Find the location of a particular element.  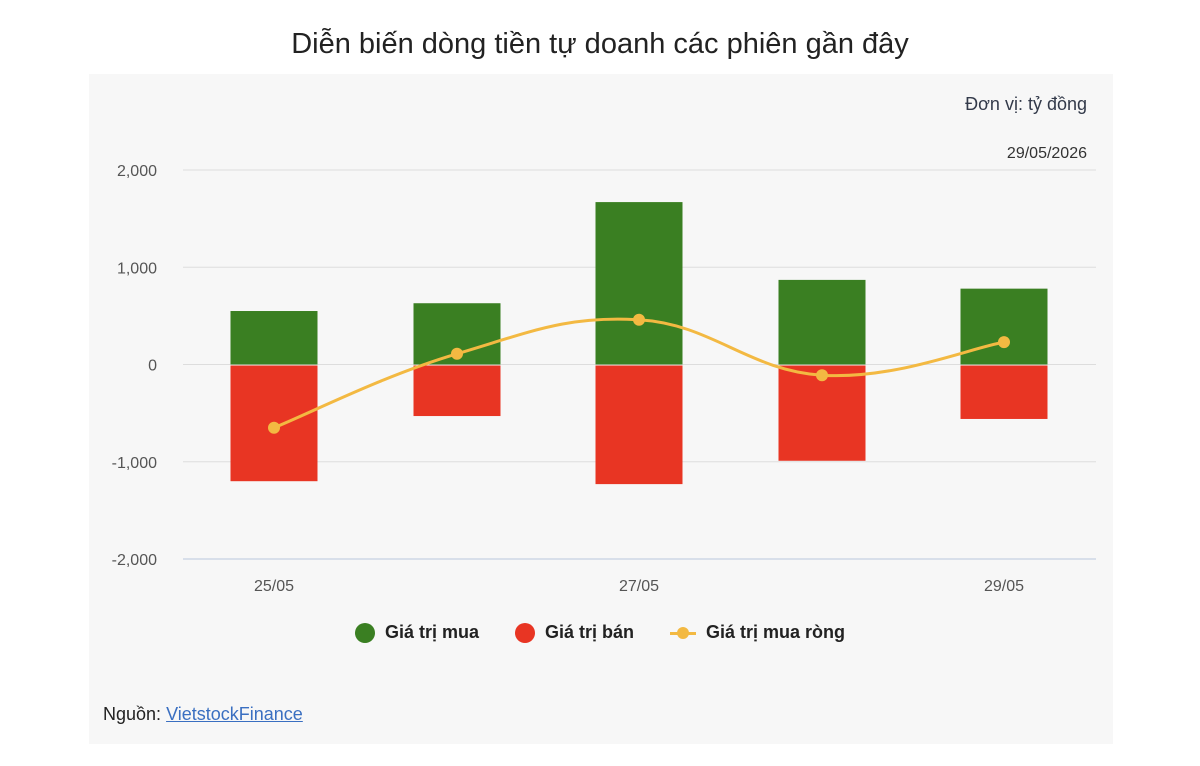

legend-item-sell: Giá trị bán is located at coordinates (574, 632).